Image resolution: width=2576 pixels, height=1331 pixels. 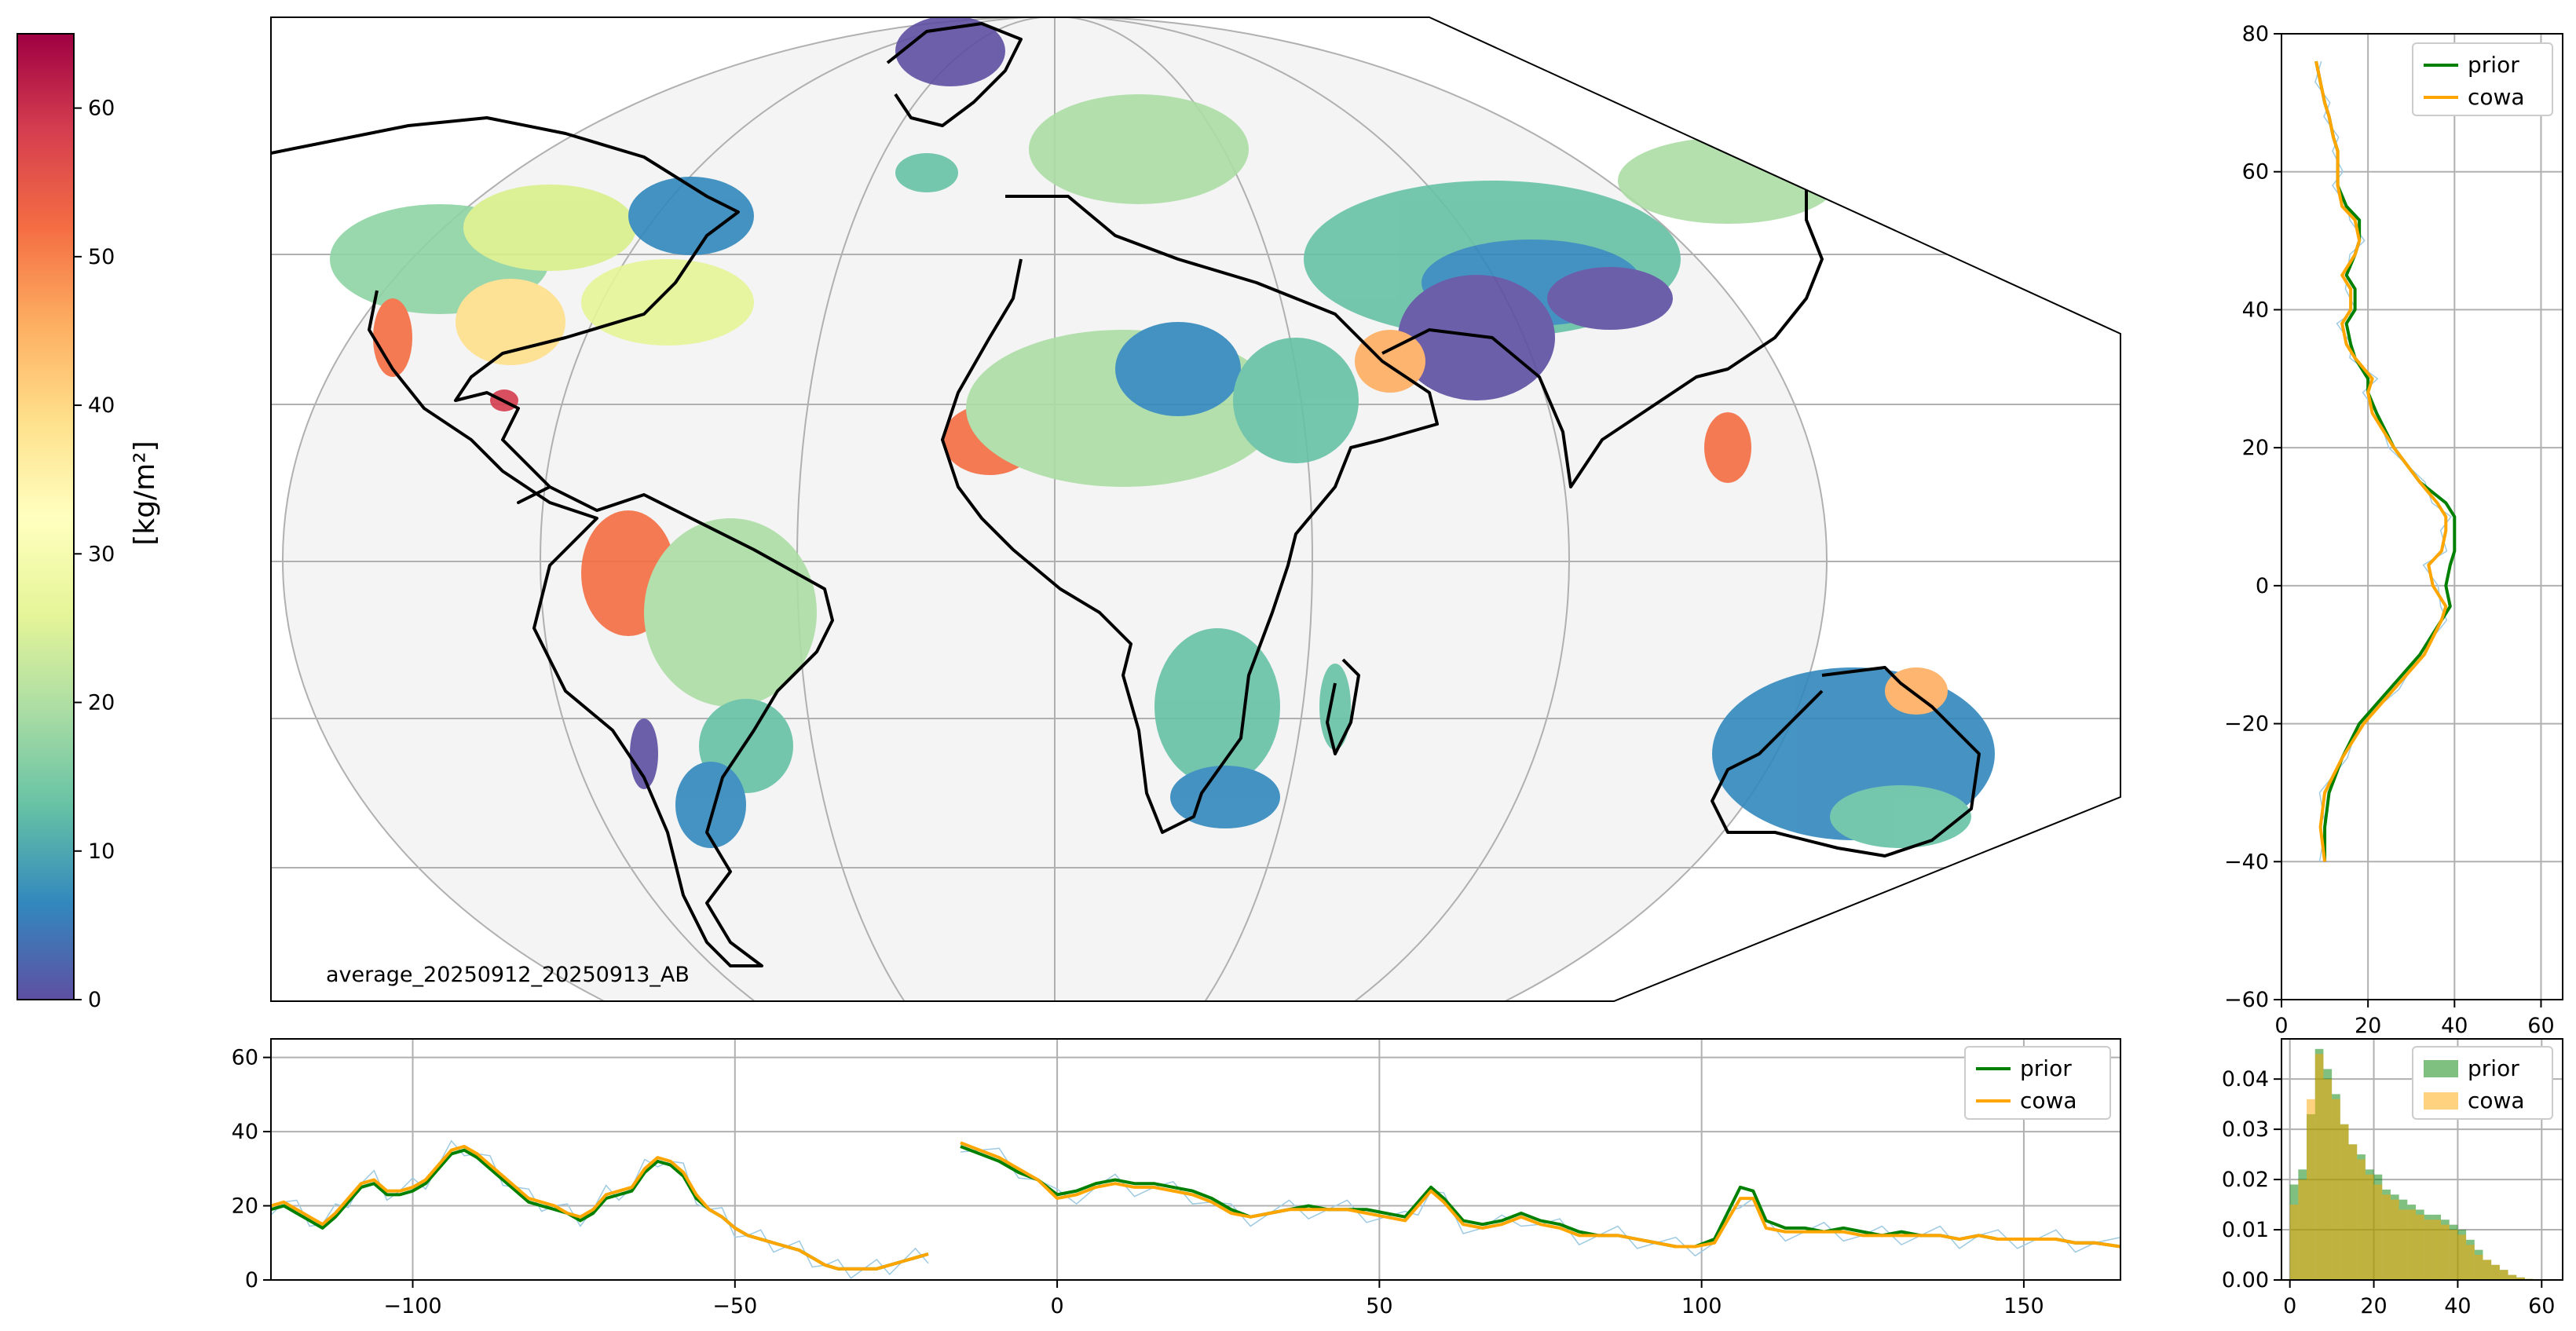 I want to click on colorbar-tick-label: 0, so click(x=95, y=1000).